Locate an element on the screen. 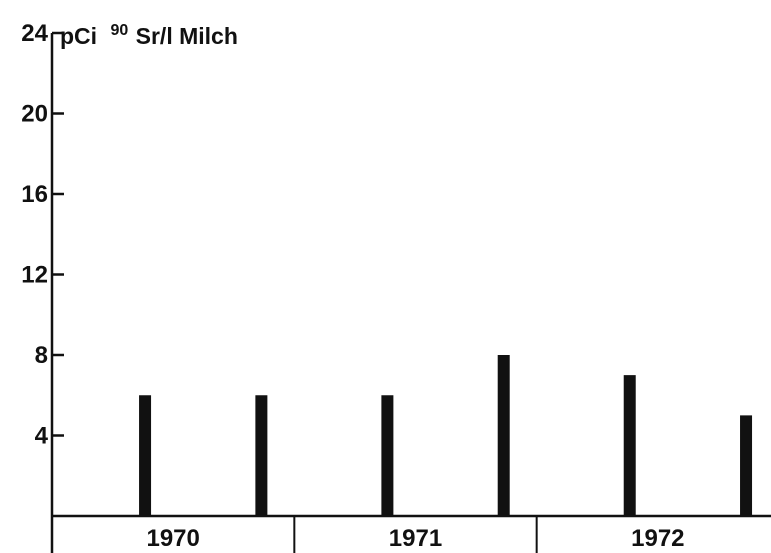 The width and height of the screenshot is (771, 553). unit-suffix: Sr/l Milch is located at coordinates (187, 36).